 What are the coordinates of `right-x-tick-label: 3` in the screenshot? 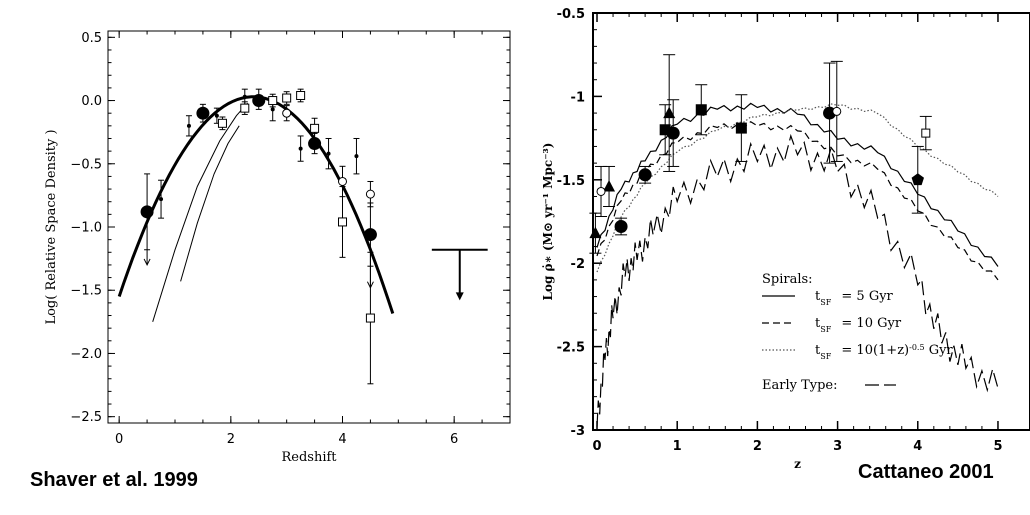 It's located at (837, 446).